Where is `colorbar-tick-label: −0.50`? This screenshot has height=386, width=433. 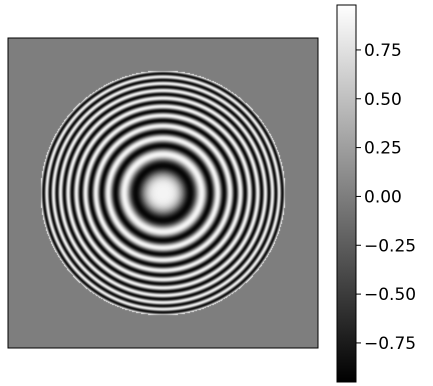
colorbar-tick-label: −0.50 is located at coordinates (390, 295).